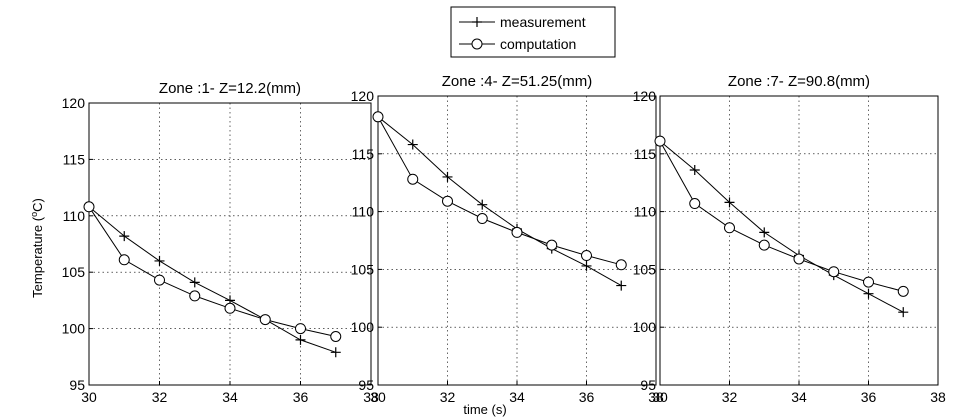 The height and width of the screenshot is (420, 965). I want to click on legend-measurement-label: measurement, so click(543, 22).